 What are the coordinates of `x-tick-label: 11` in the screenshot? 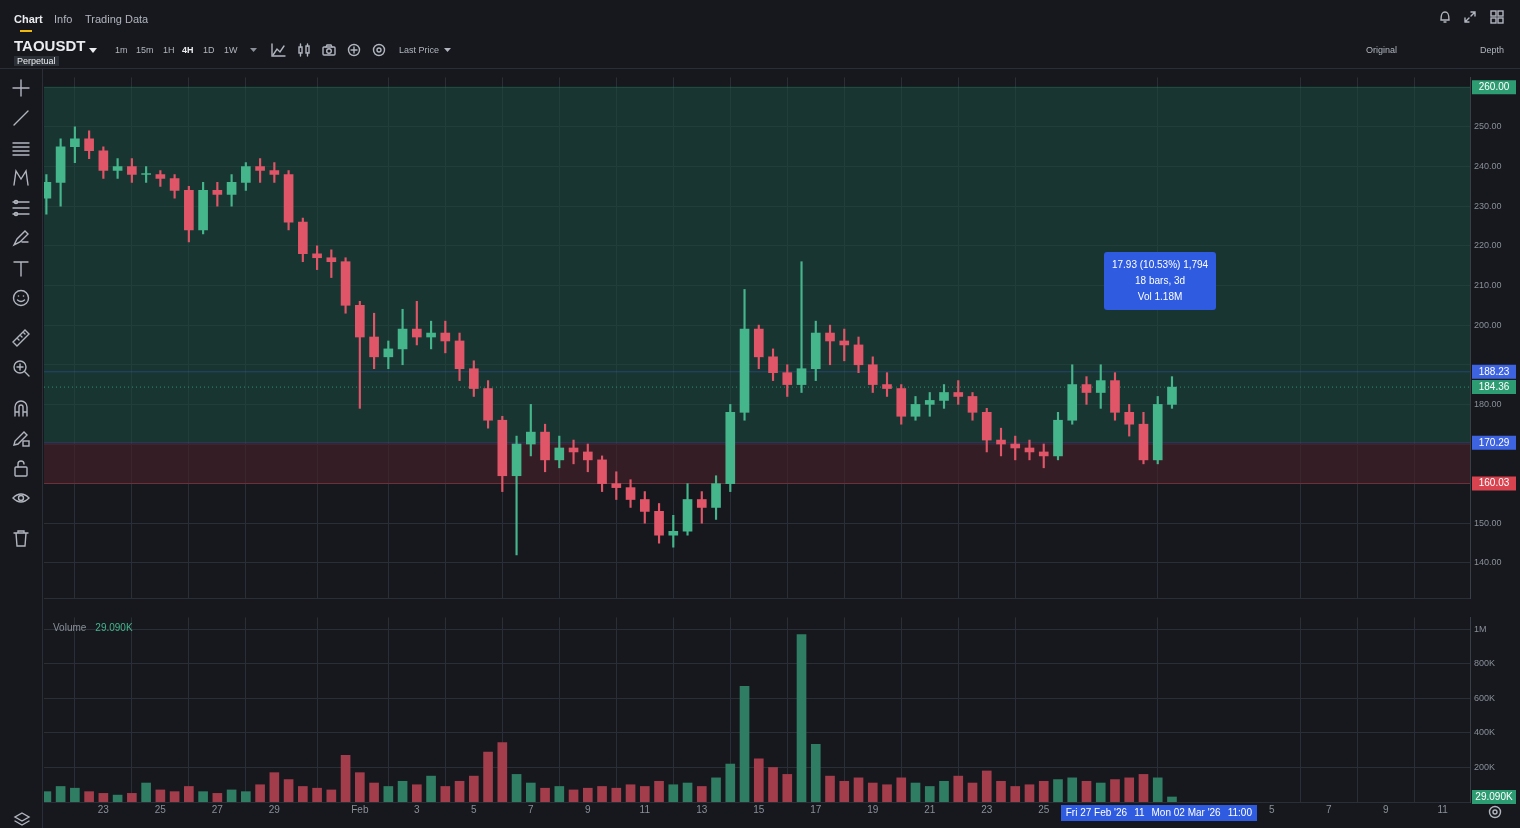 It's located at (645, 809).